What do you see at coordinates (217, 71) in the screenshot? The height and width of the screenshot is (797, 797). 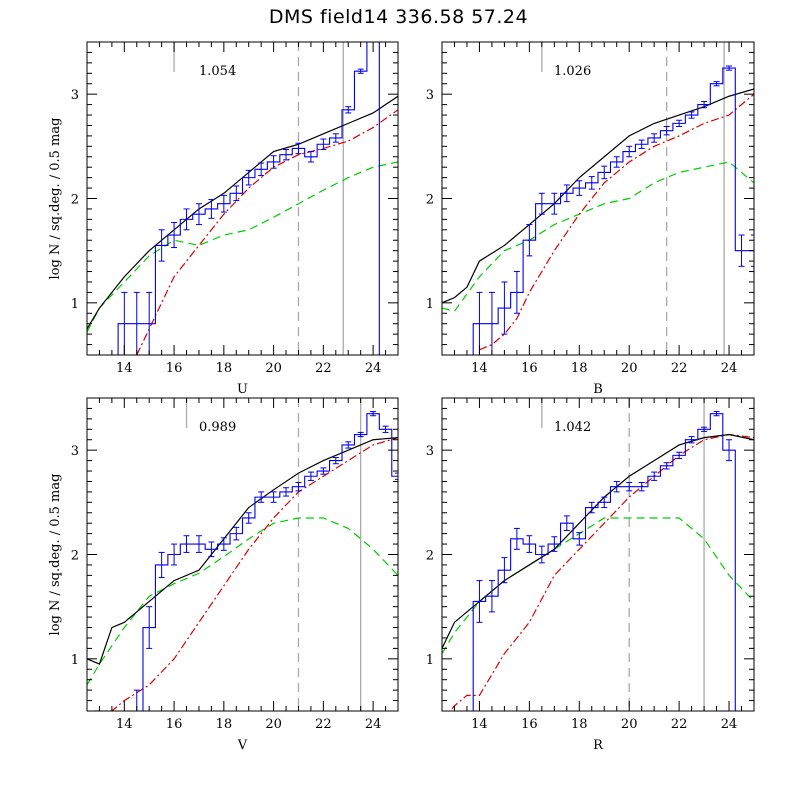 I see `ratio-label: 1.054` at bounding box center [217, 71].